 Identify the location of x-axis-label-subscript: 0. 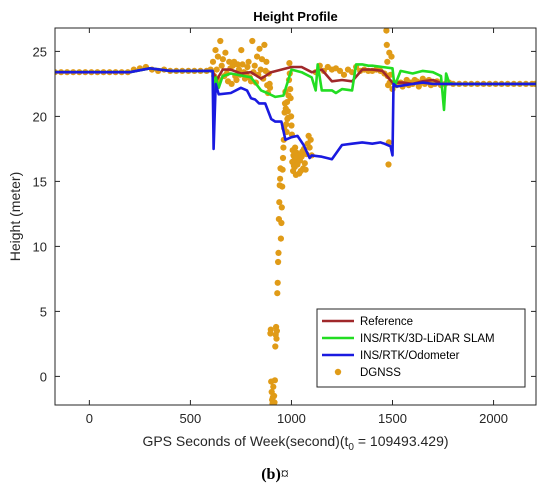
(351, 447).